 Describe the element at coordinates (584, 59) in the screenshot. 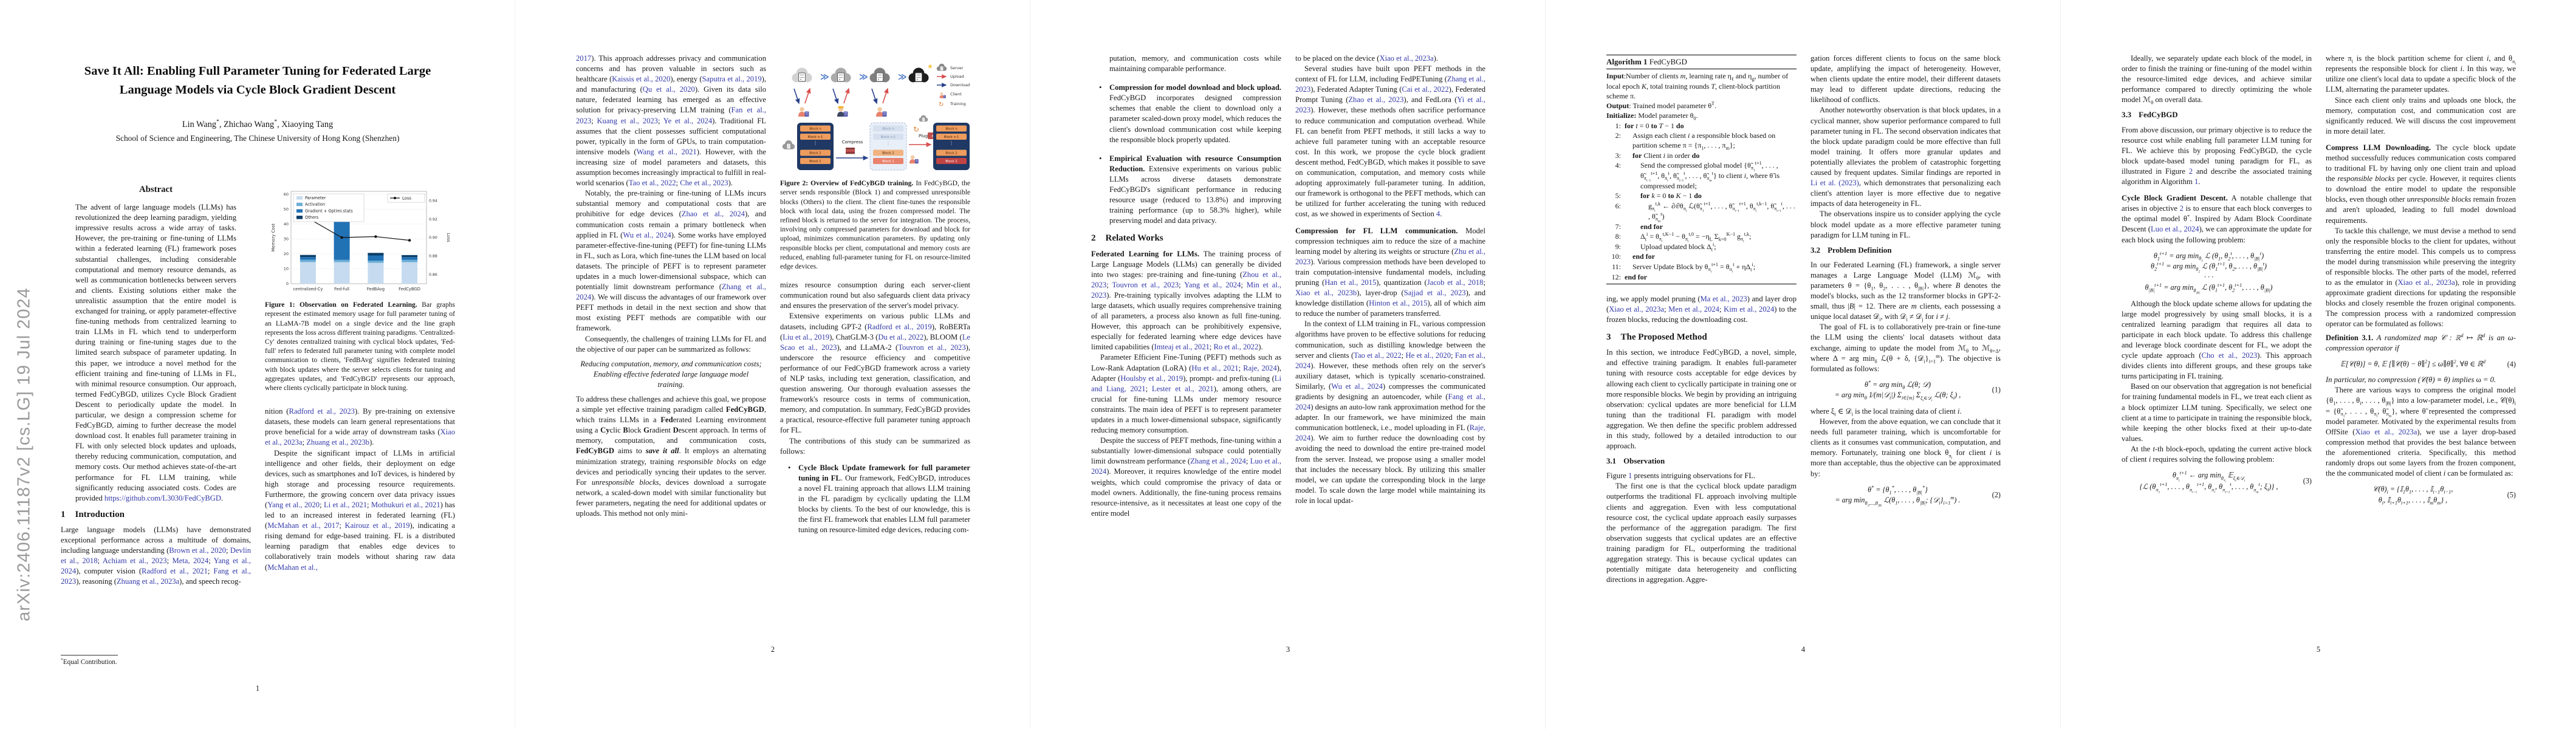

I see `citation-link: 2017` at that location.